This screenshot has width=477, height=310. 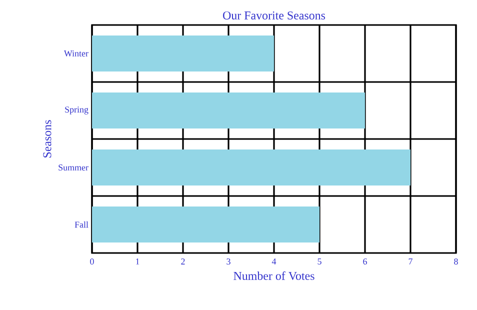 I want to click on y-tick-label: Summer, so click(x=73, y=167).